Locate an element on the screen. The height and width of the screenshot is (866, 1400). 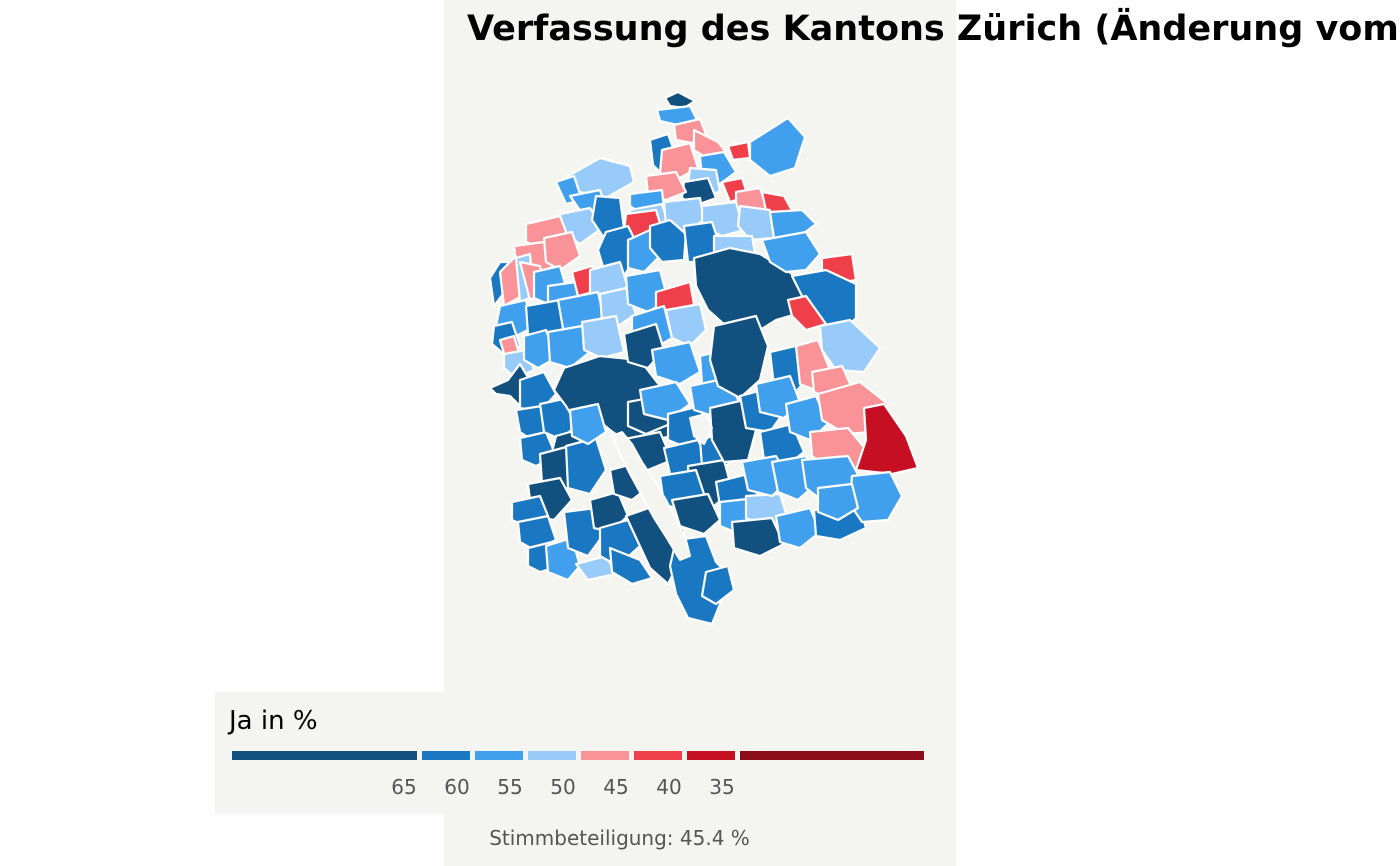
legend-tick-label: 55 is located at coordinates (510, 787).